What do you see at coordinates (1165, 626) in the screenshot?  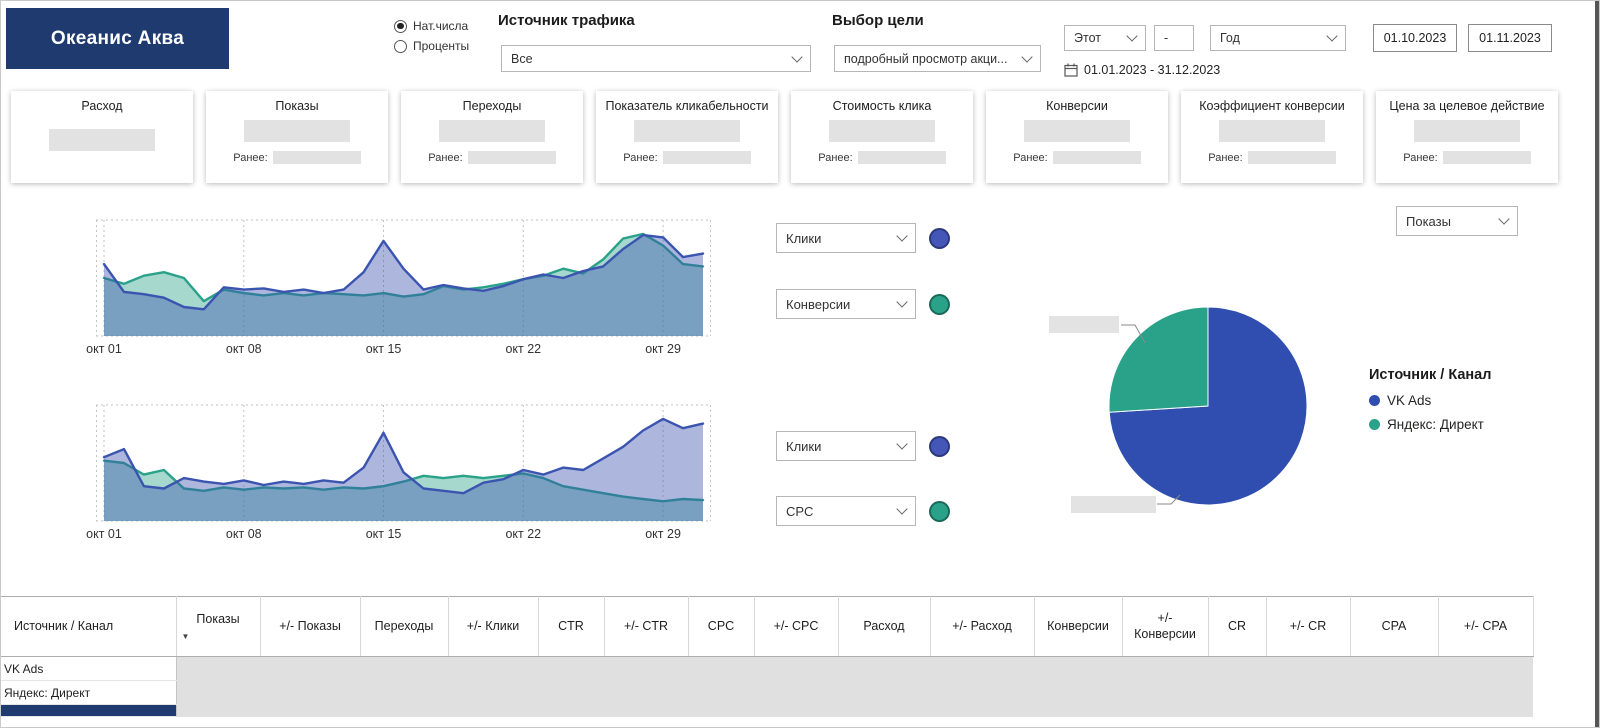 I see `column-header: +/- Конверсии` at bounding box center [1165, 626].